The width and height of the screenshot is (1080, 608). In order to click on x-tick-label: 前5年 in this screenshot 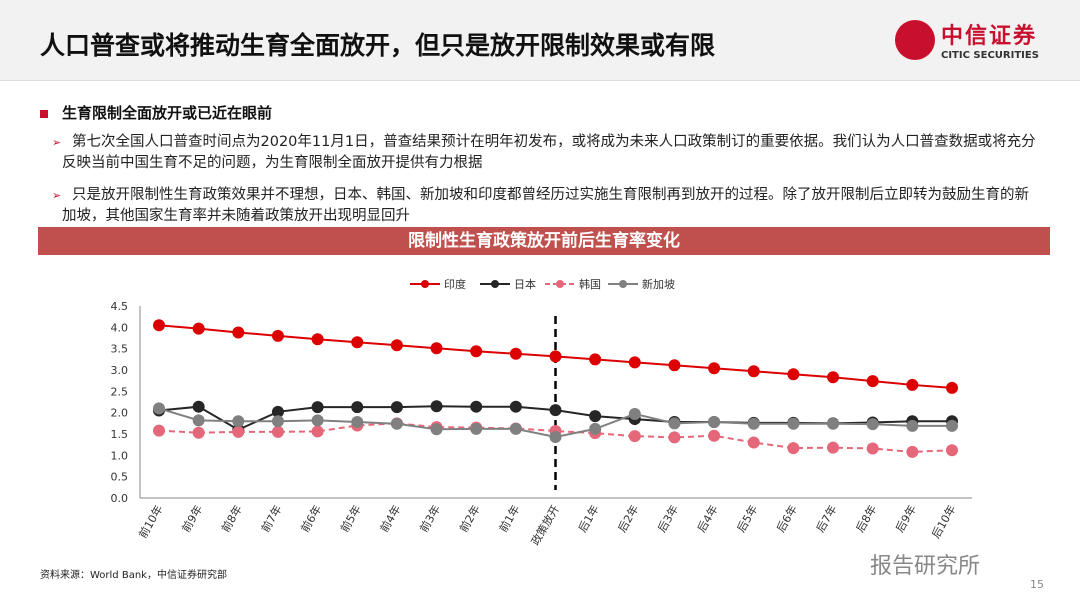, I will do `click(350, 519)`.